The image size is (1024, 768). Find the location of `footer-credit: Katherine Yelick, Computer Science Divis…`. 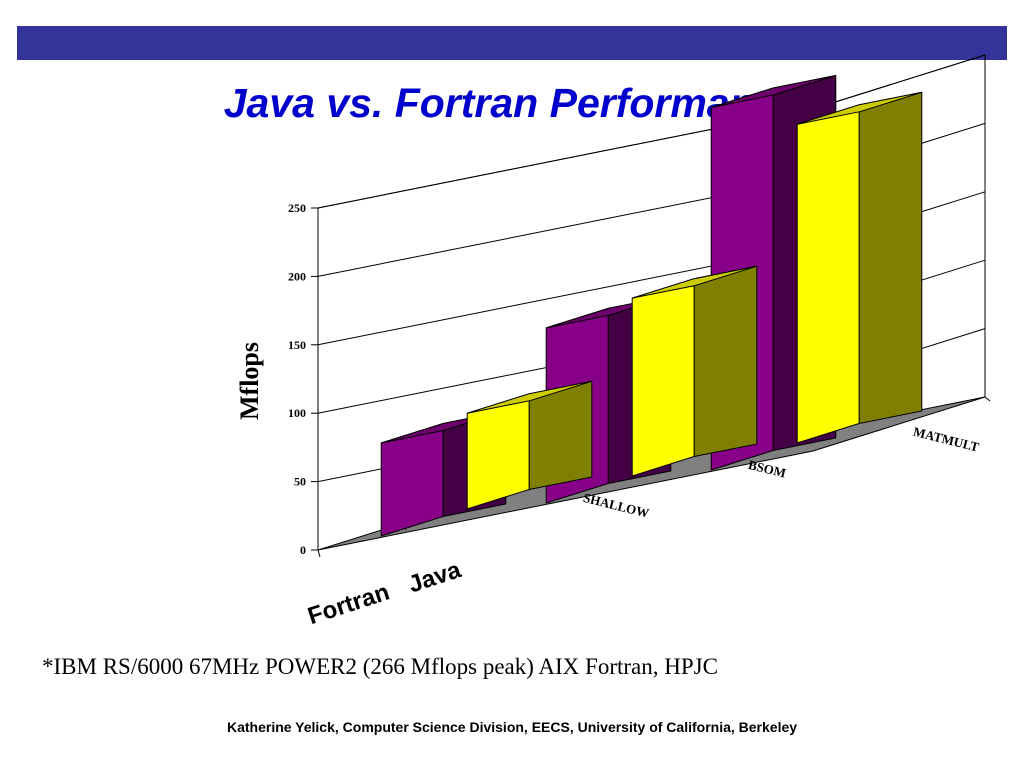

footer-credit: Katherine Yelick, Computer Science Divis… is located at coordinates (512, 727).